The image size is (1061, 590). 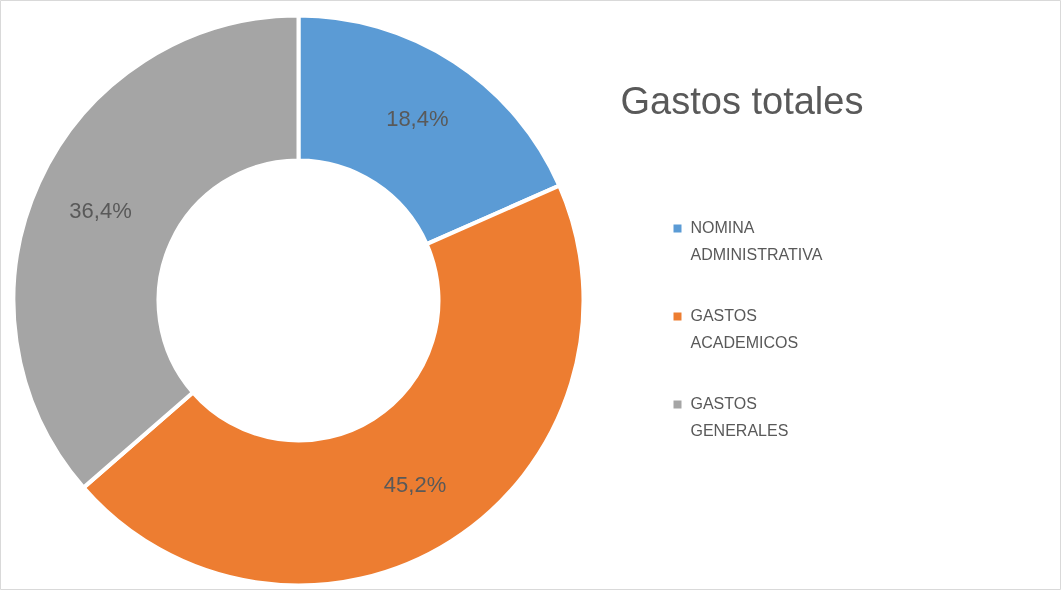 What do you see at coordinates (415, 484) in the screenshot?
I see `data-label: 45,2%` at bounding box center [415, 484].